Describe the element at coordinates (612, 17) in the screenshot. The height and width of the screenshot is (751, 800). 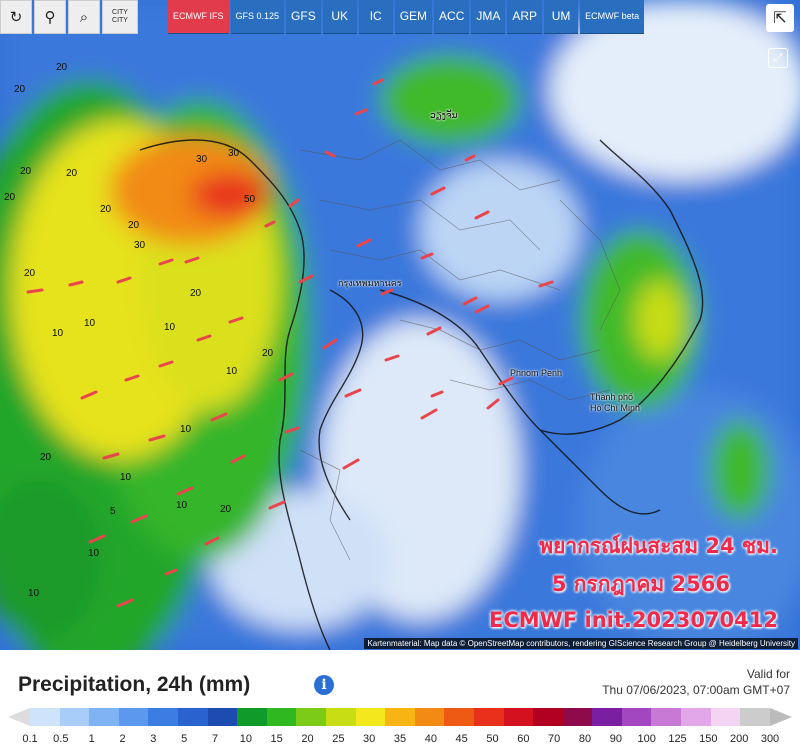
I see `model-button-ecmwf-beta: ECMWF beta` at that location.